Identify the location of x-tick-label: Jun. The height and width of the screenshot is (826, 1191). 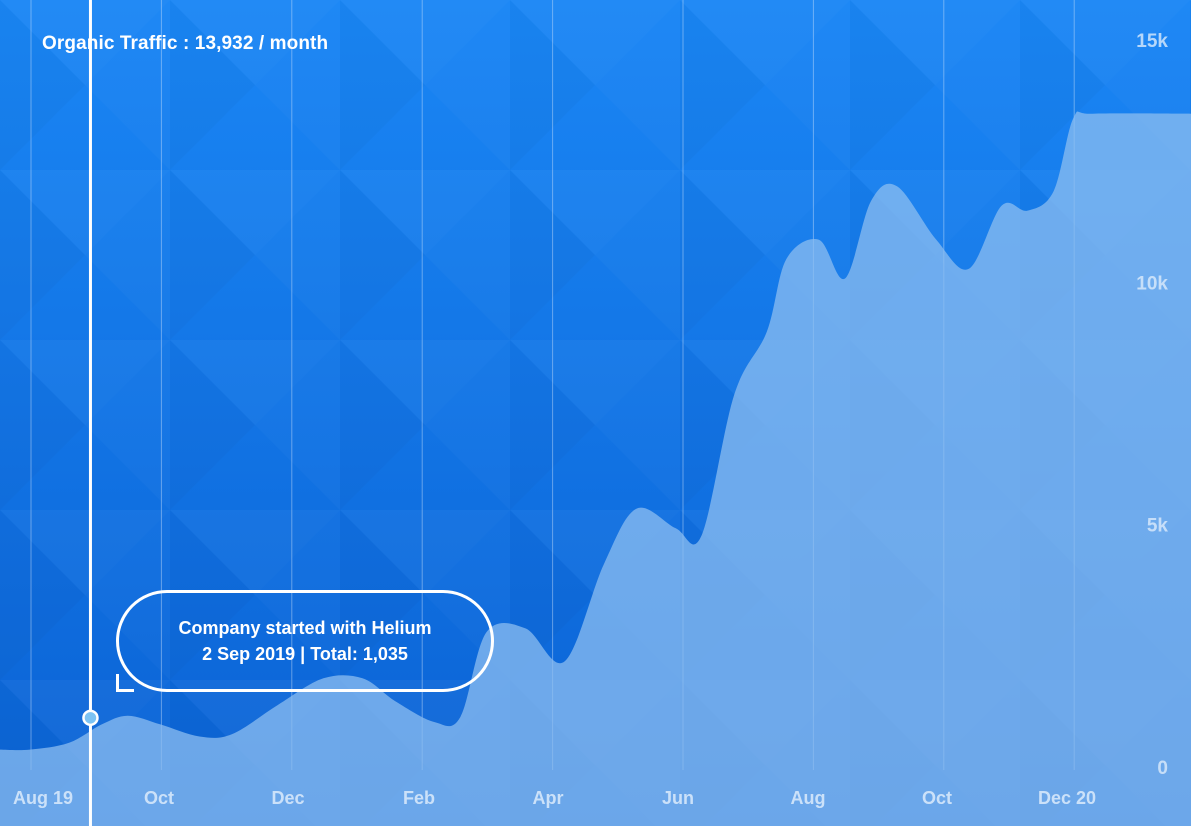
(678, 798).